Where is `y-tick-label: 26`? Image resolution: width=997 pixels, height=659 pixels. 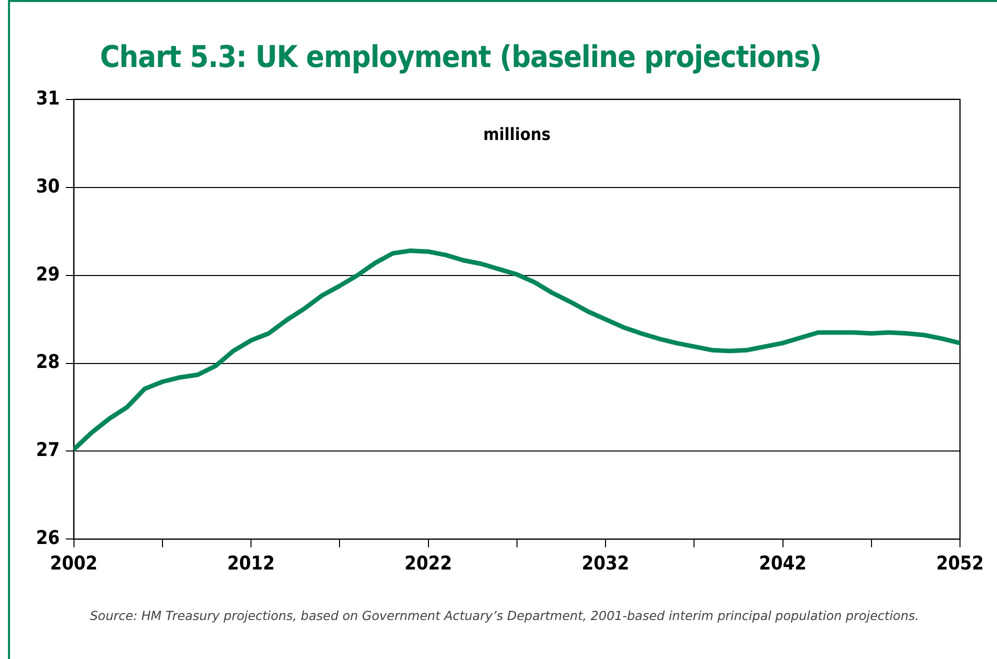 y-tick-label: 26 is located at coordinates (48, 538).